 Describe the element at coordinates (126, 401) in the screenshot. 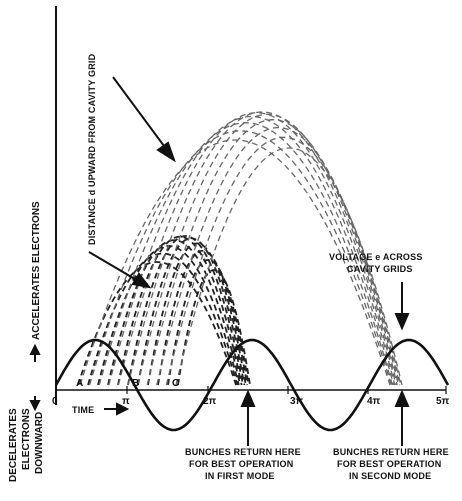

I see `tick-label-1: π` at that location.